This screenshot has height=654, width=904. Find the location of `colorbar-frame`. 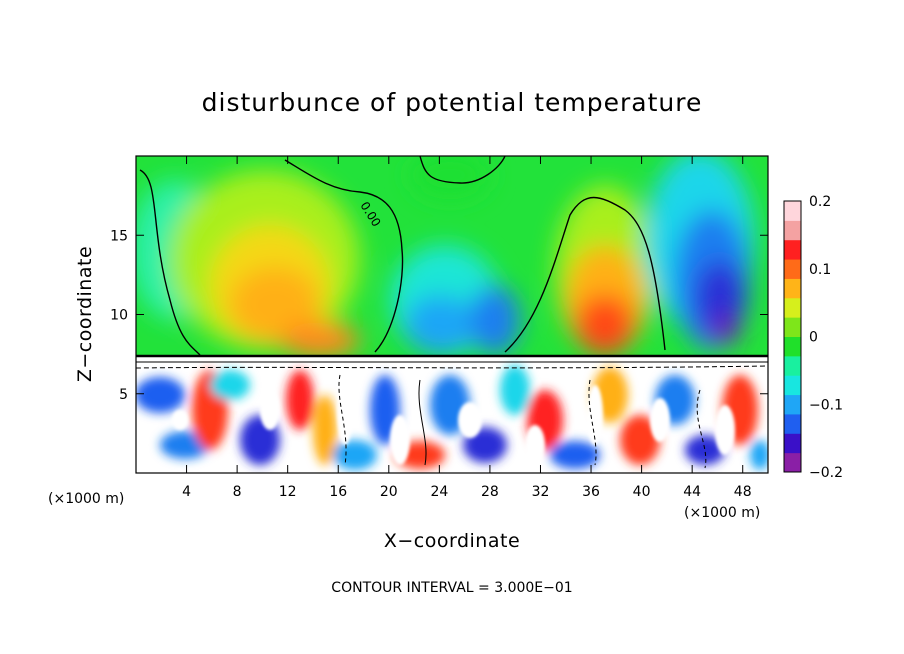

colorbar-frame is located at coordinates (792, 336).